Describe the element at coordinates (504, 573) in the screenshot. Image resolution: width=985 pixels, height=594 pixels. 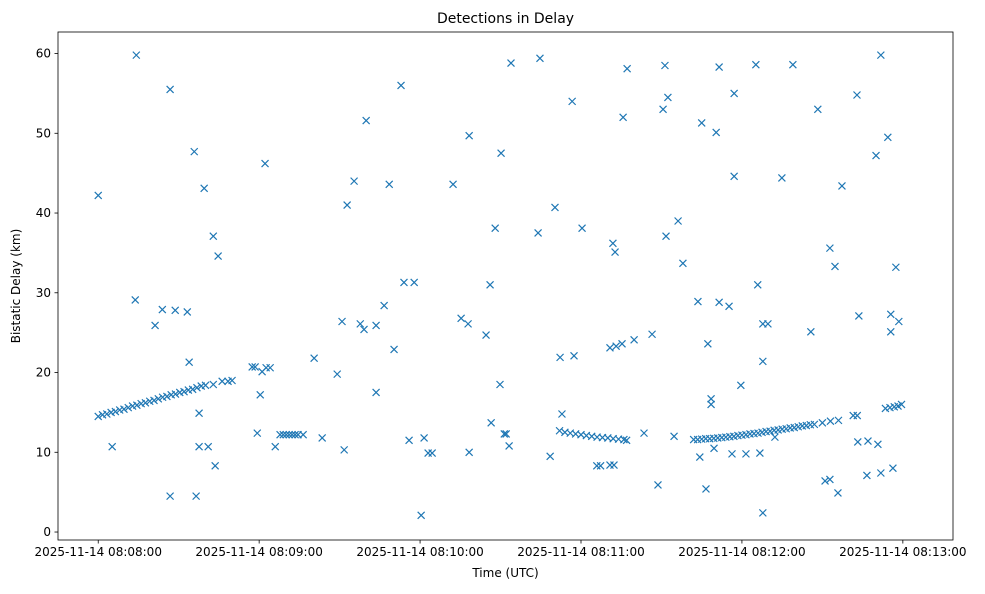
I see `x-axis-label: Time (UTC)` at that location.